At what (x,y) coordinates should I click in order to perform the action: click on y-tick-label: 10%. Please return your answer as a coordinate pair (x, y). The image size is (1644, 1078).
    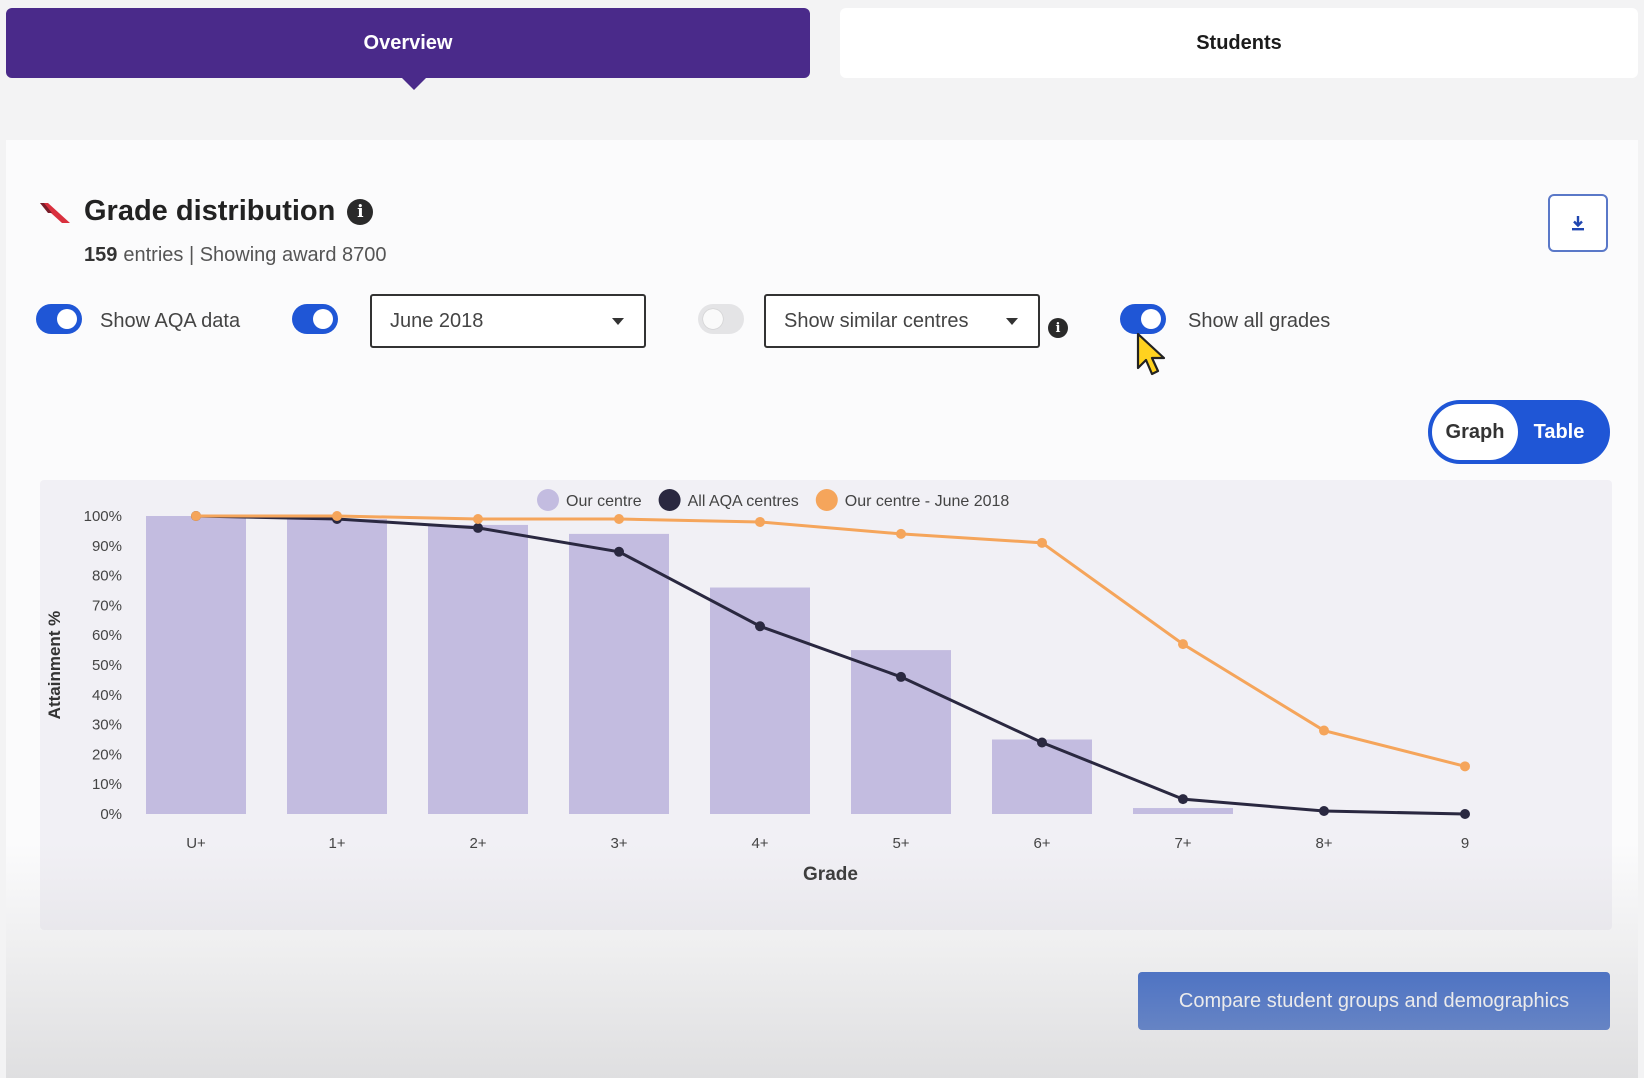
    Looking at the image, I should click on (107, 784).